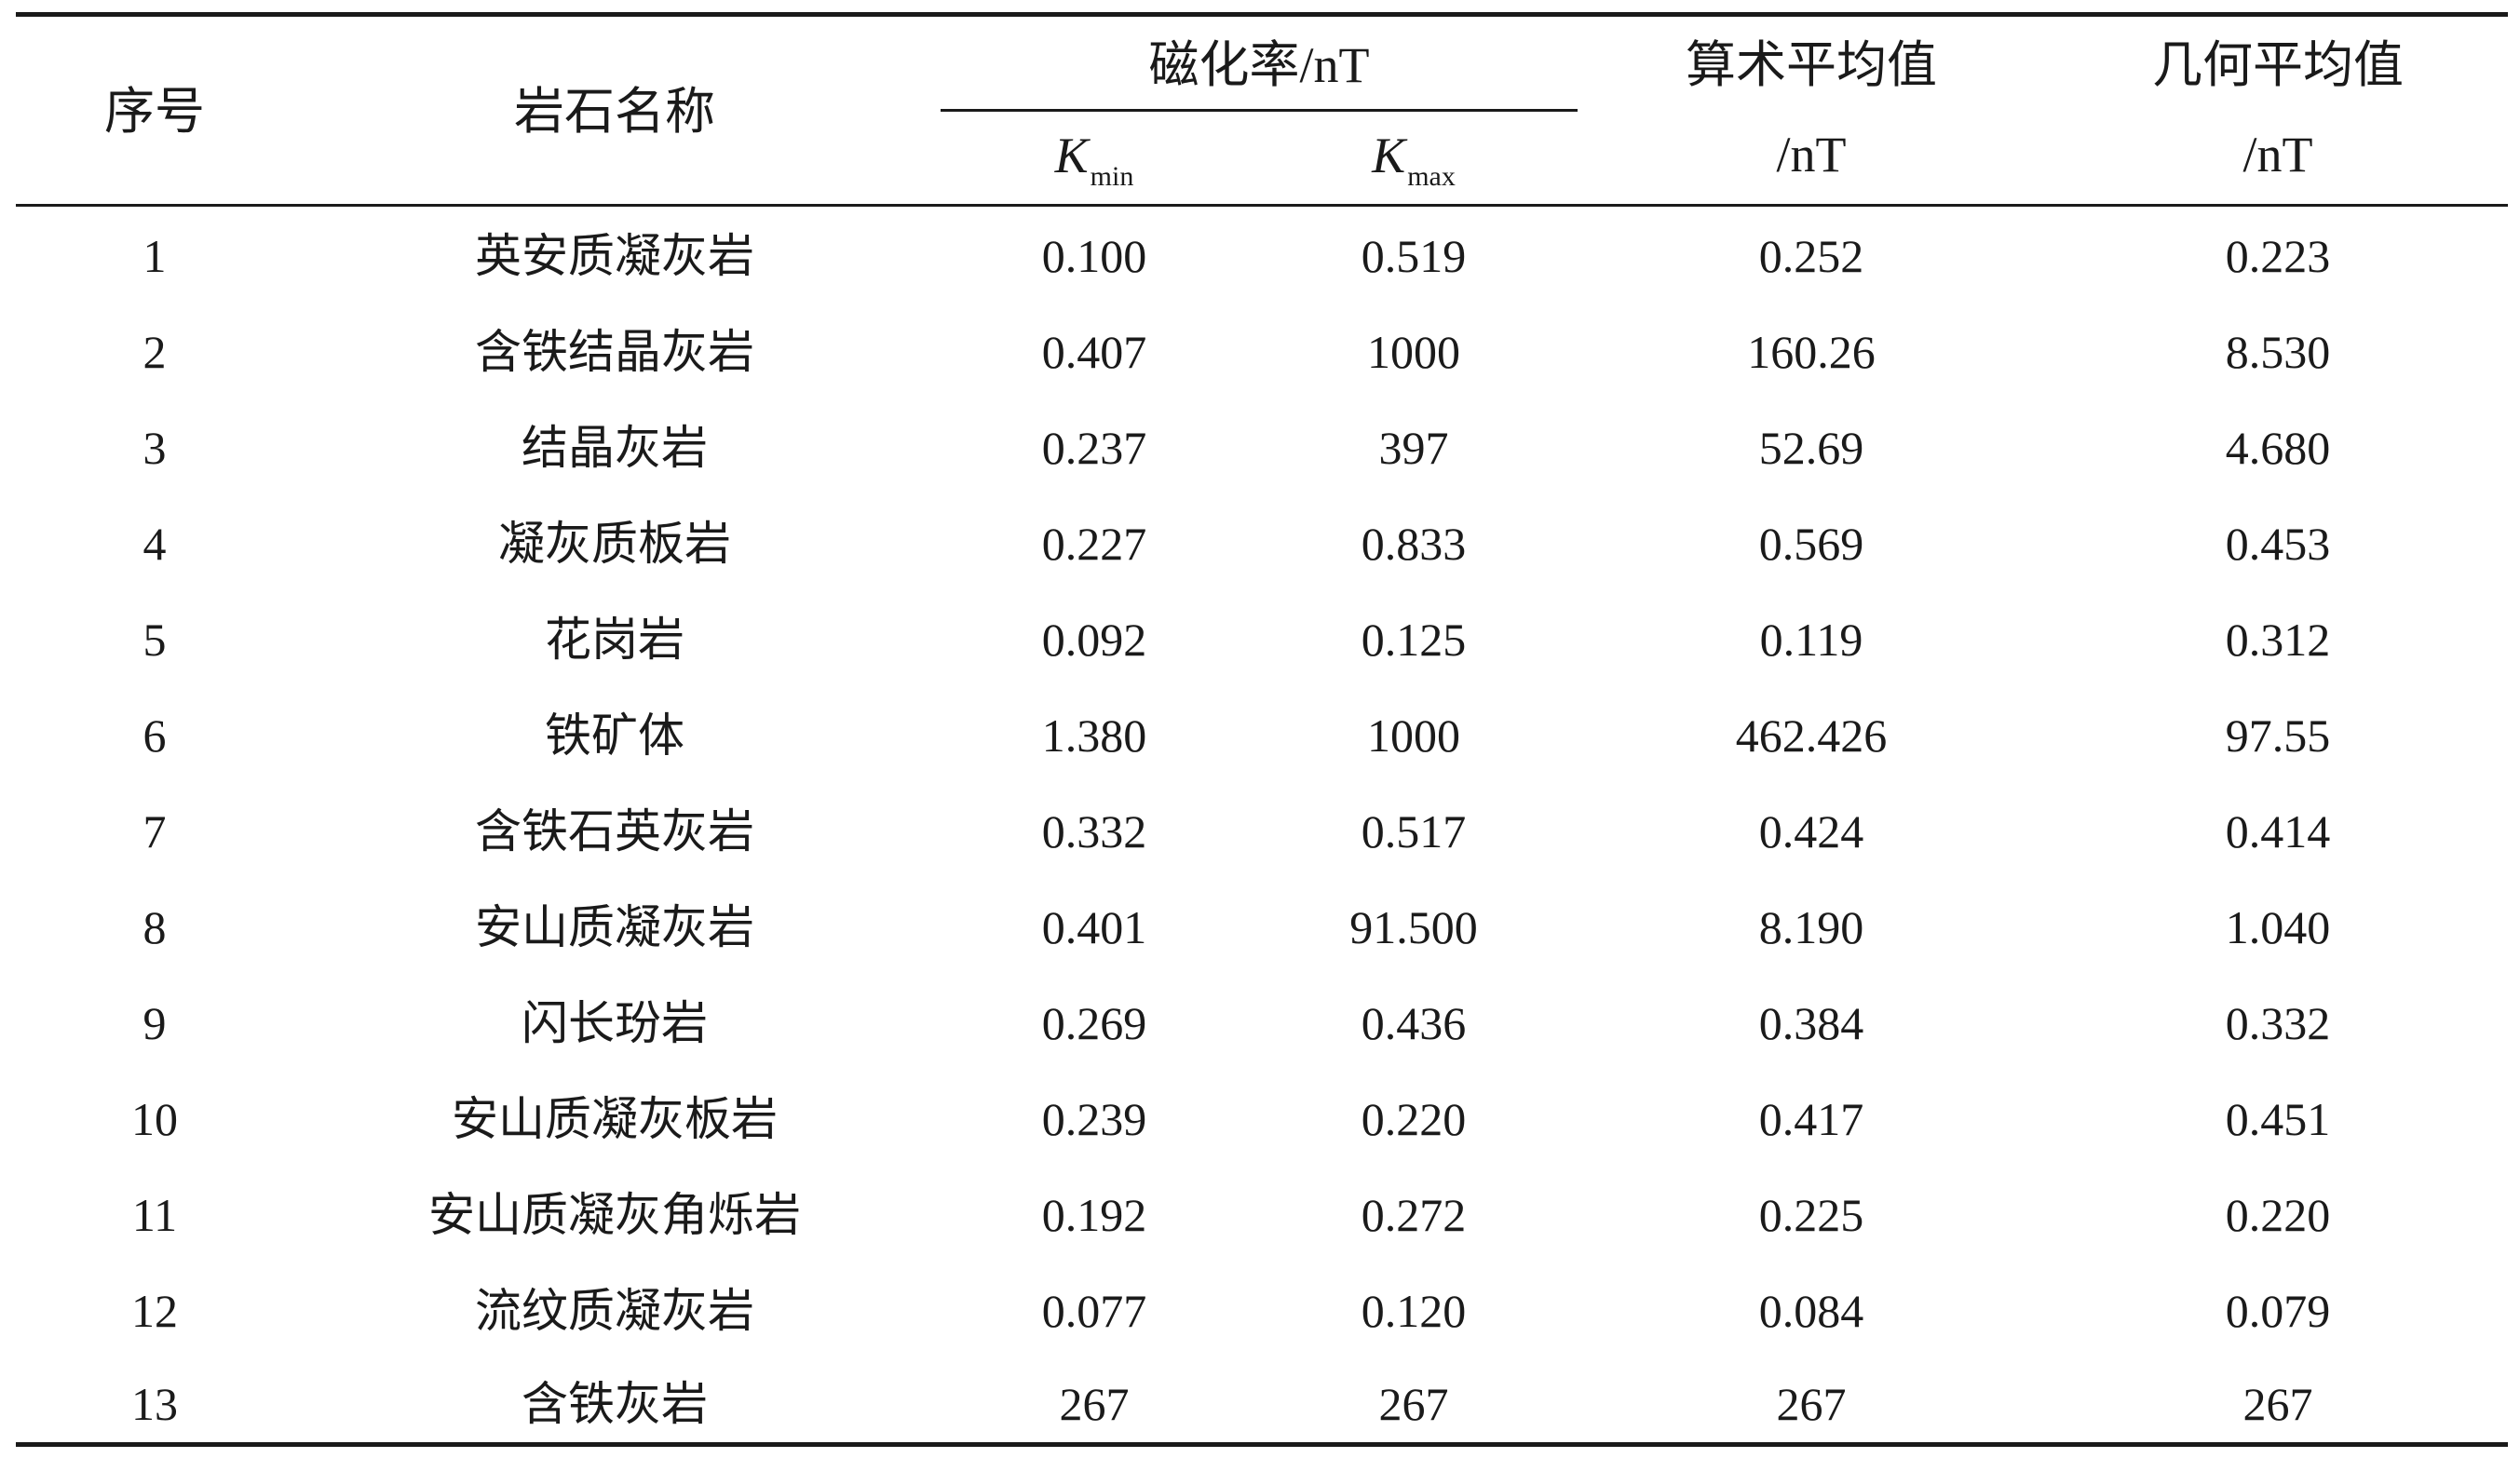 The image size is (2520, 1458). What do you see at coordinates (154, 1311) in the screenshot?
I see `cell-index: 12` at bounding box center [154, 1311].